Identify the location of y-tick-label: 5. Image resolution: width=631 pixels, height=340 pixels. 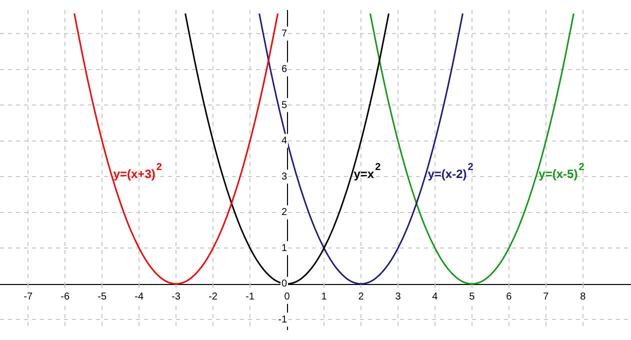
(284, 105).